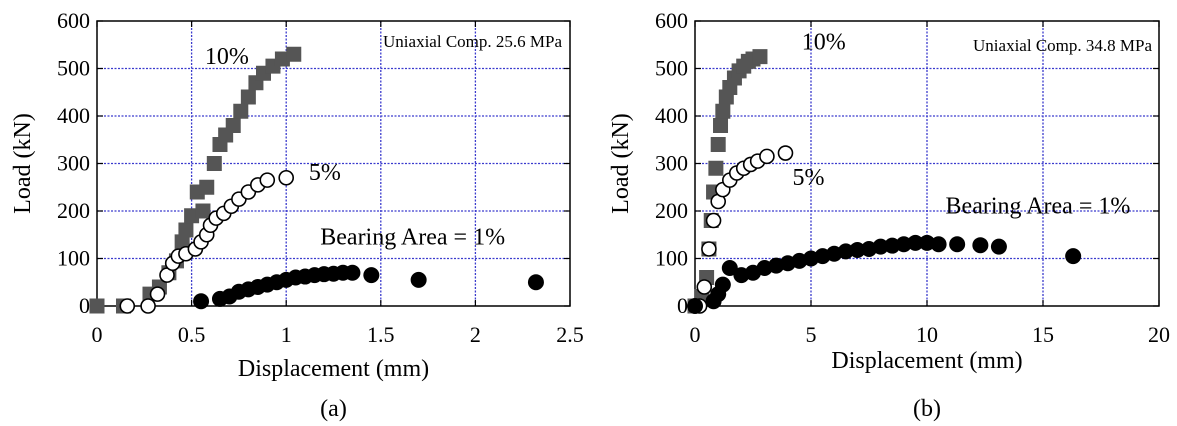  Describe the element at coordinates (621, 163) in the screenshot. I see `chart-b-y-axis-title: Load (kN)` at that location.